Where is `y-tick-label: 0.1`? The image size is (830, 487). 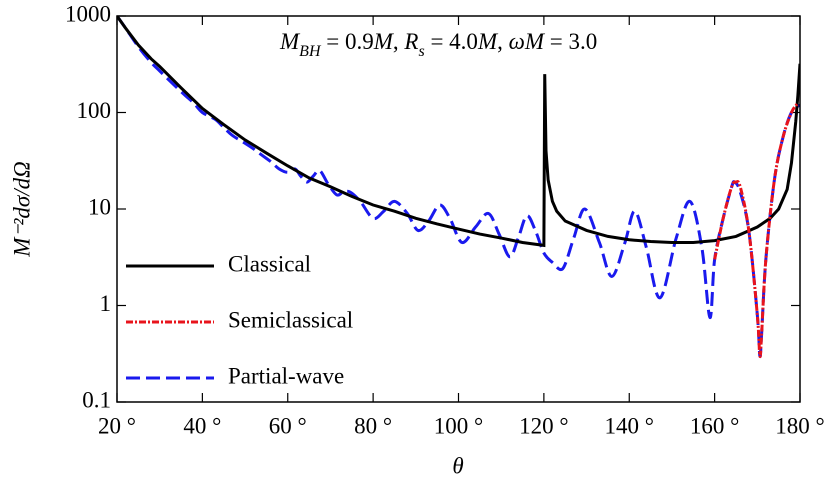 y-tick-label: 0.1 is located at coordinates (96, 399).